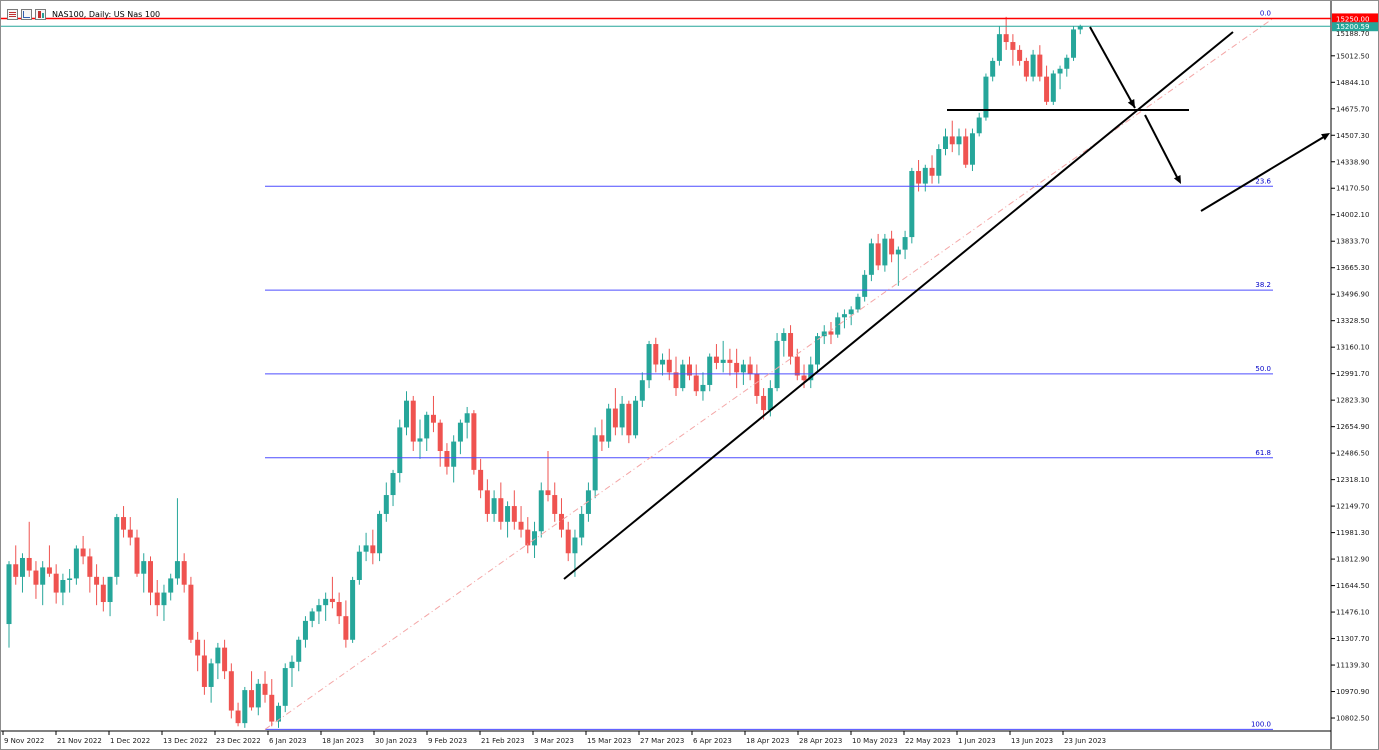 The width and height of the screenshot is (1379, 750). What do you see at coordinates (1352, 427) in the screenshot?
I see `y-tick-label: 12654.90` at bounding box center [1352, 427].